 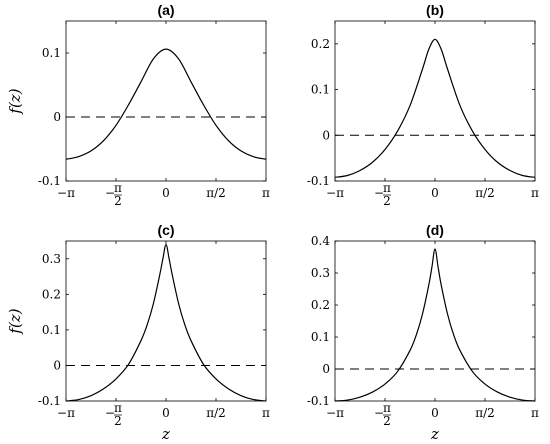 What do you see at coordinates (435, 10) in the screenshot?
I see `panel-title: (b)` at bounding box center [435, 10].